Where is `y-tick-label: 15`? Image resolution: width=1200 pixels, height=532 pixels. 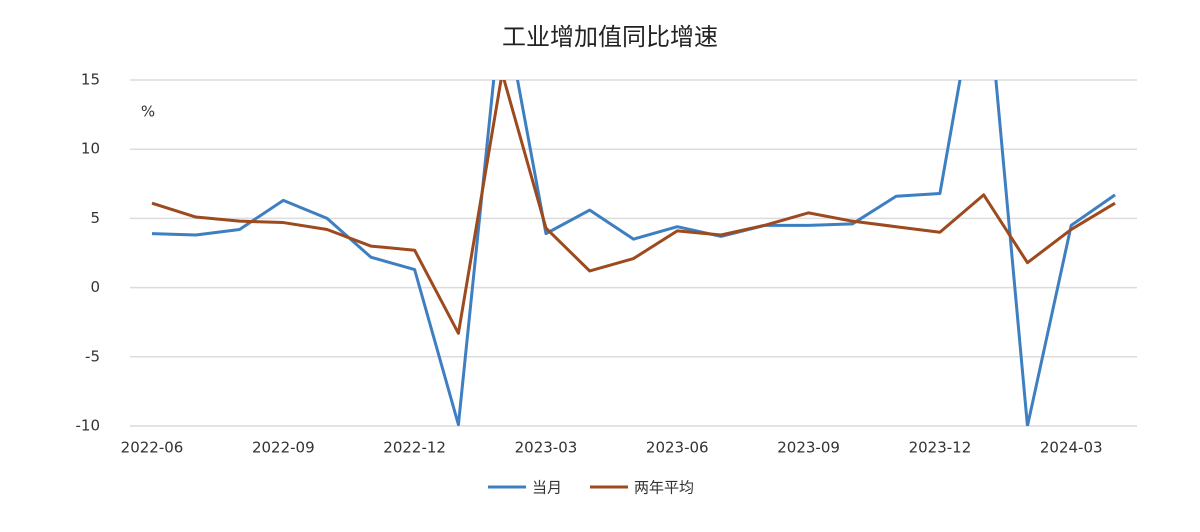 y-tick-label: 15 is located at coordinates (90, 80).